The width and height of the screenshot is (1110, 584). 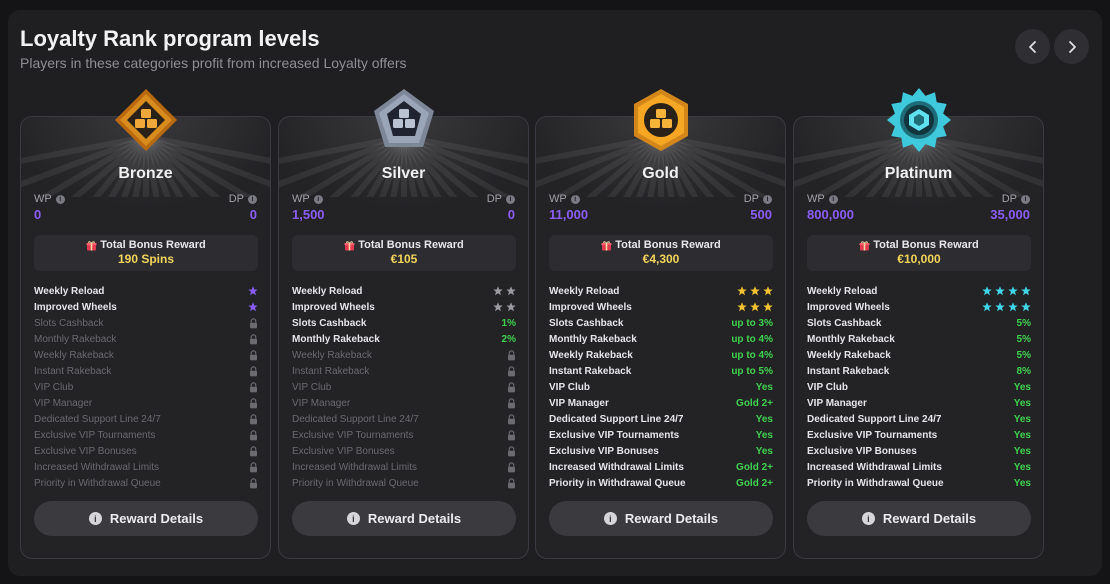 I want to click on feature-row: VIP Club Yes, so click(x=919, y=387).